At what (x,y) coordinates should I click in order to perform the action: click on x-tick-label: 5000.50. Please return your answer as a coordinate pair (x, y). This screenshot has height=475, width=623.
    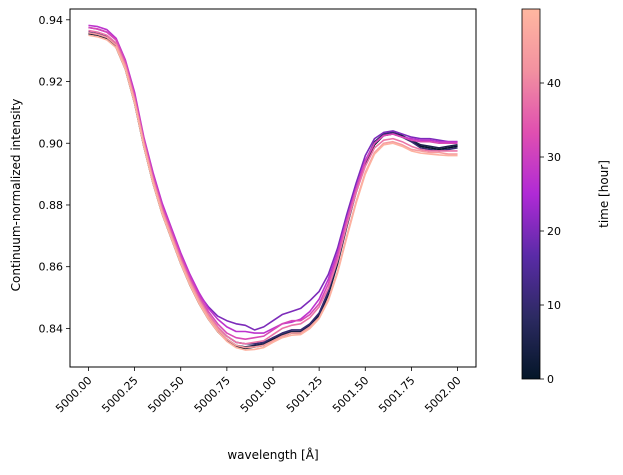
    Looking at the image, I should click on (165, 394).